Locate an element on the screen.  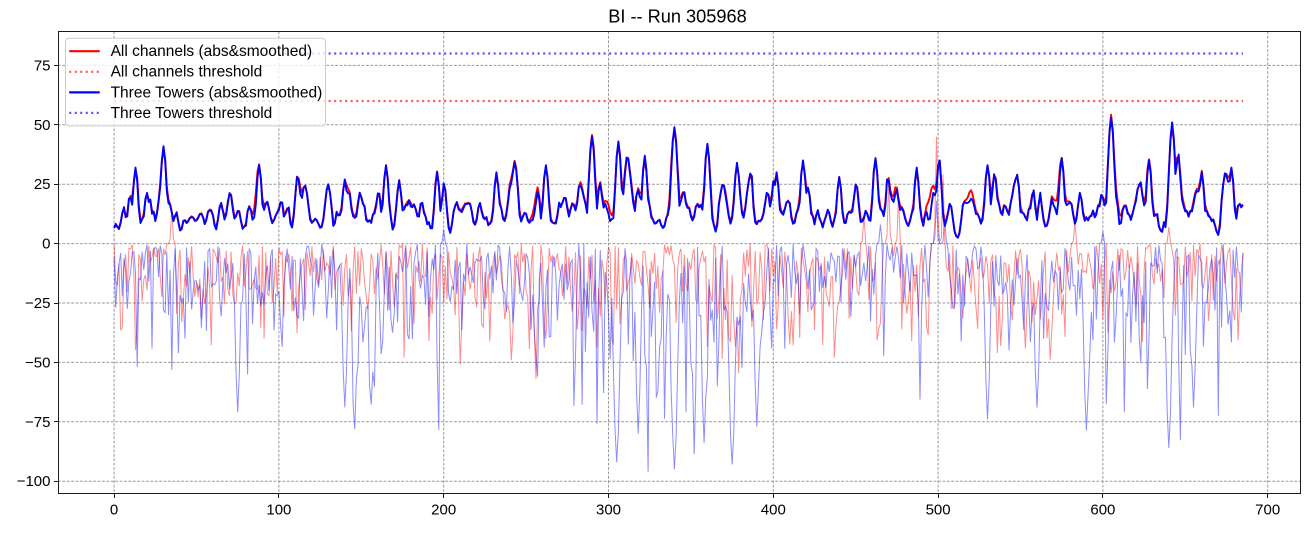
svg-text: 50 is located at coordinates (42, 125).